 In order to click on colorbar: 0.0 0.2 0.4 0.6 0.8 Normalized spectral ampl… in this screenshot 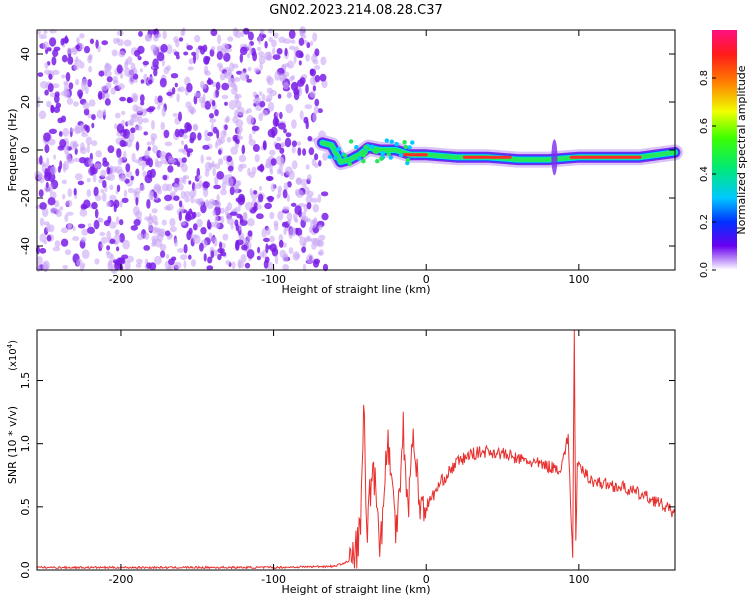, I will do `click(723, 154)`.